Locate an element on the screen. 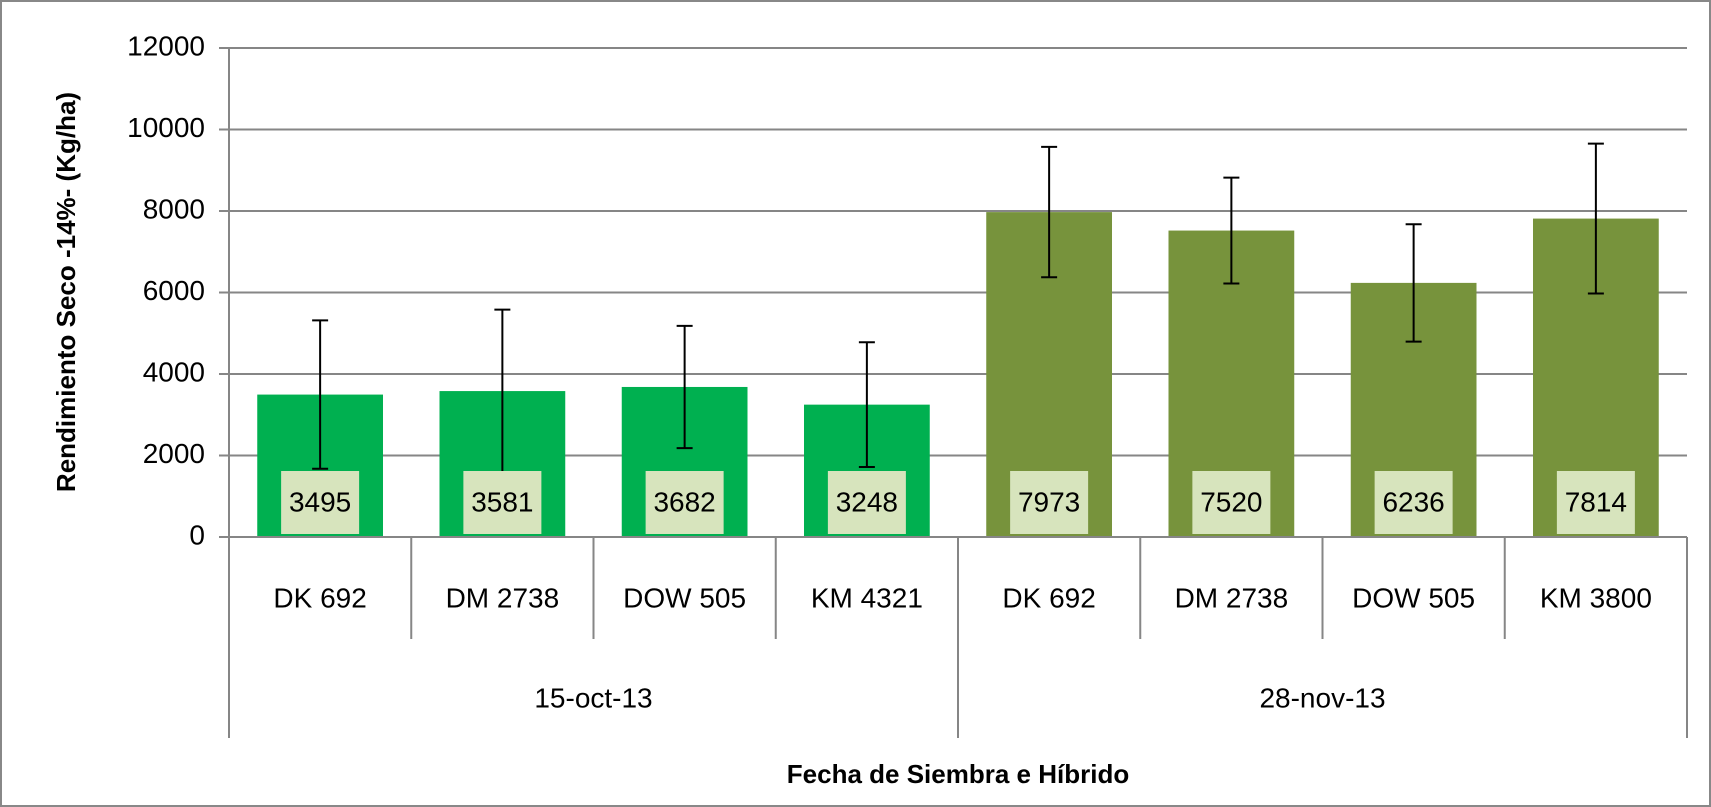  y-tick-label: 0 is located at coordinates (197, 534).